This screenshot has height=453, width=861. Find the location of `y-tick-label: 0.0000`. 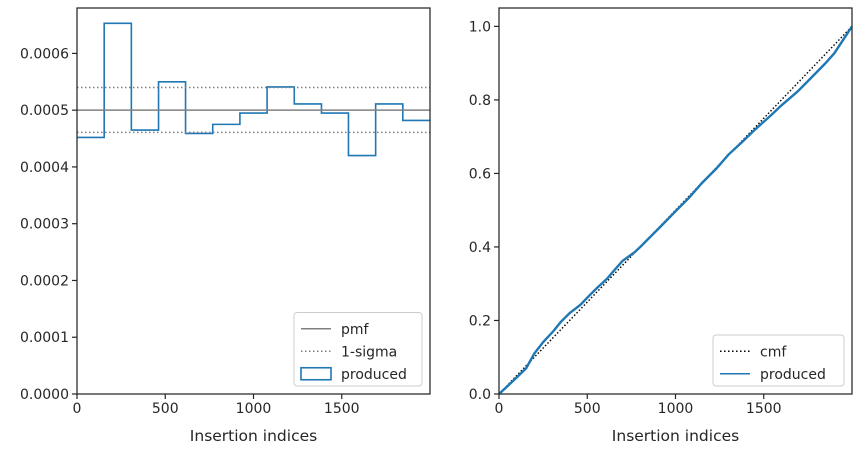

y-tick-label: 0.0000 is located at coordinates (44, 395).